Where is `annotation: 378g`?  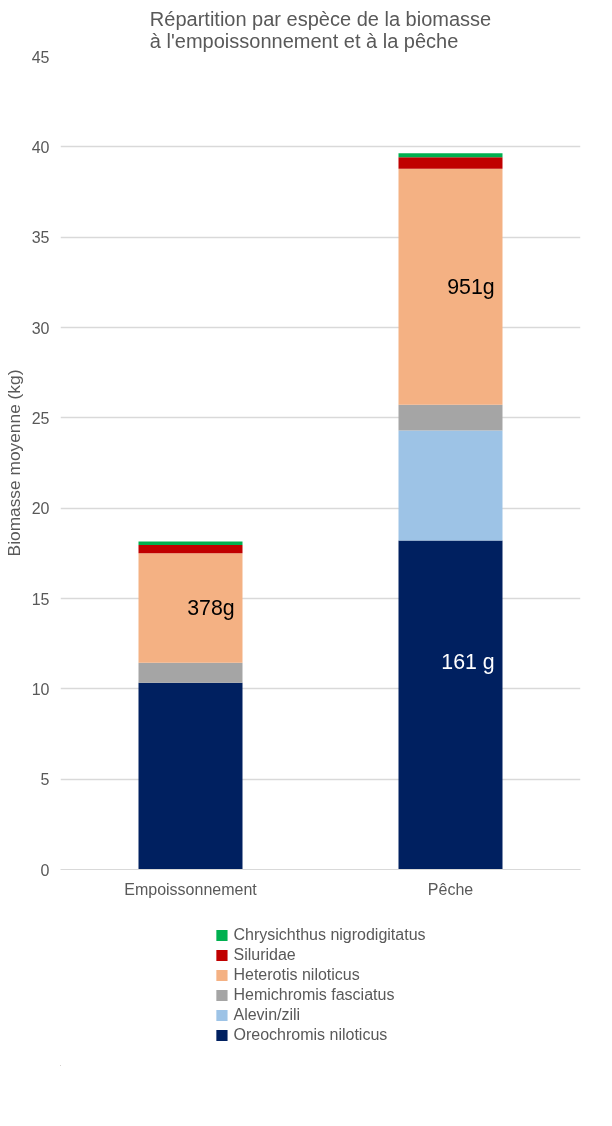 annotation: 378g is located at coordinates (211, 607).